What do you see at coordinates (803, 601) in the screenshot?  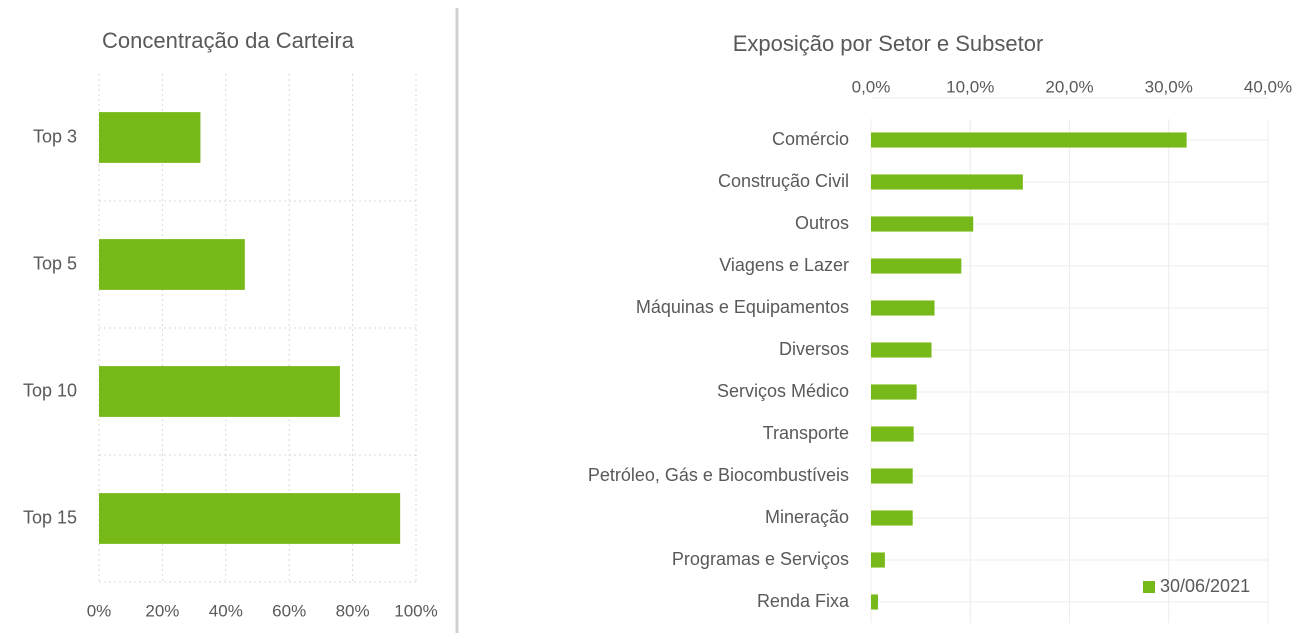 I see `y-tick-label: Renda Fixa` at bounding box center [803, 601].